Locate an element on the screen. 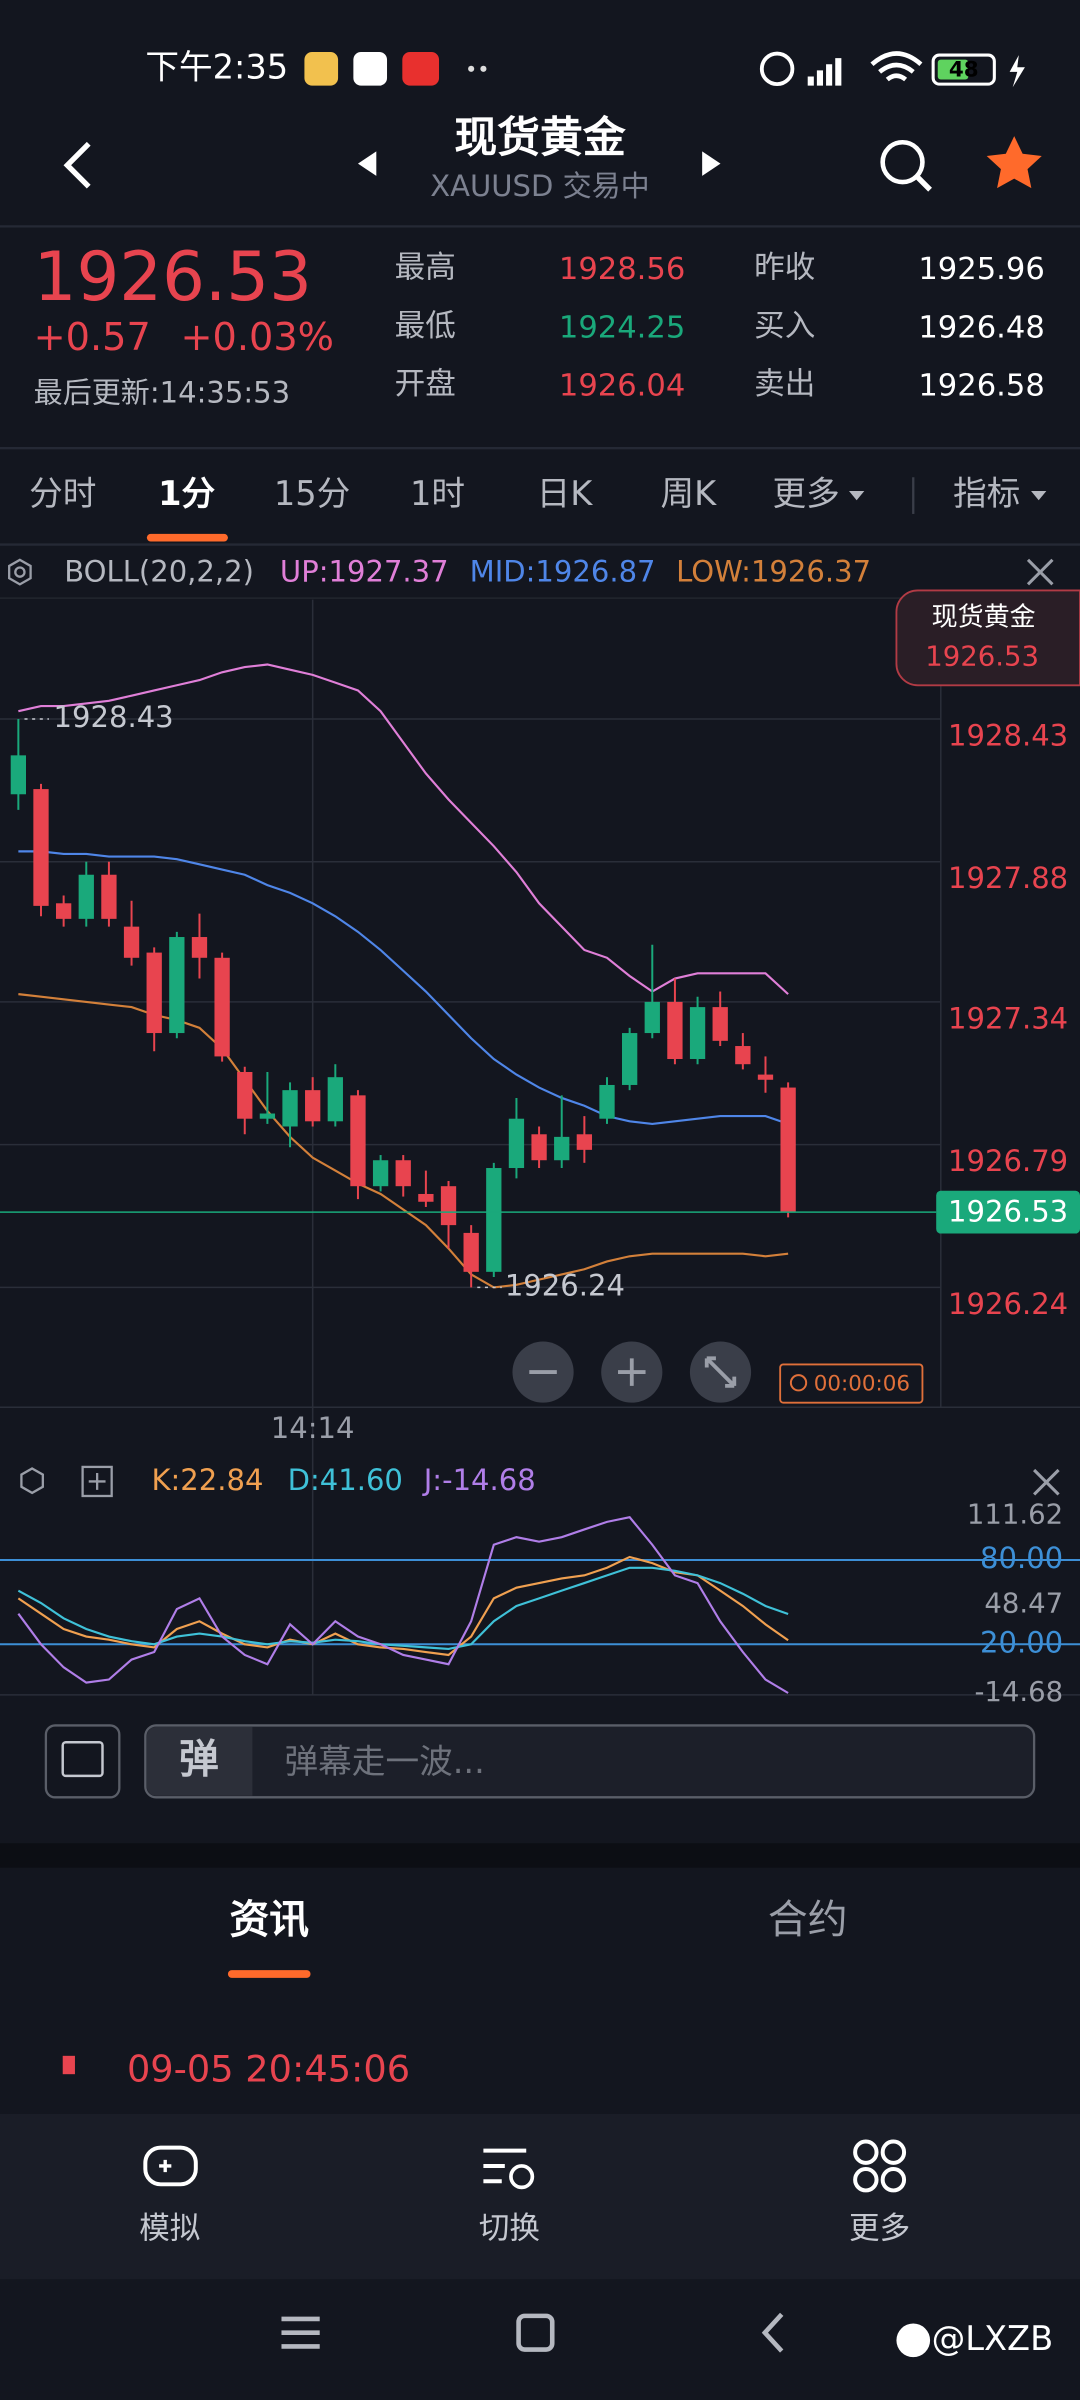 This screenshot has width=1080, height=2400. current-price-box is located at coordinates (1008, 1212).